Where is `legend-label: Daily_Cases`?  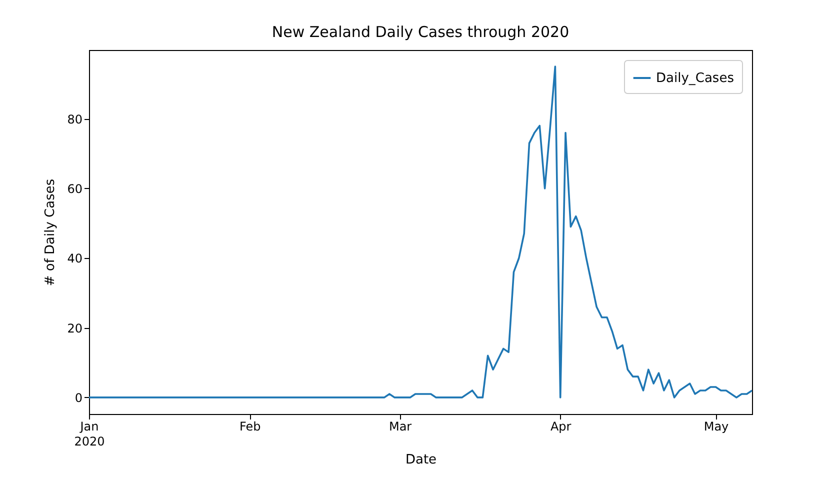 legend-label: Daily_Cases is located at coordinates (695, 78).